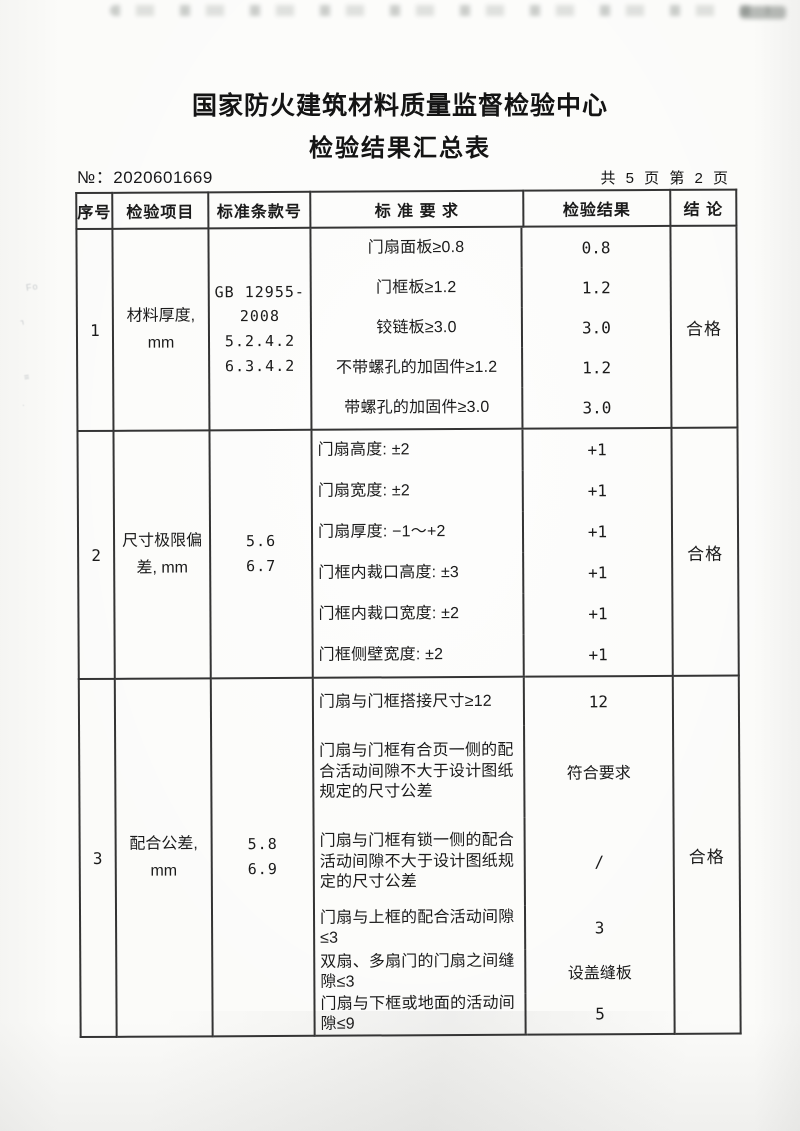  I want to click on requirement-row: 门扇厚度: −1～+2 +1, so click(492, 532).